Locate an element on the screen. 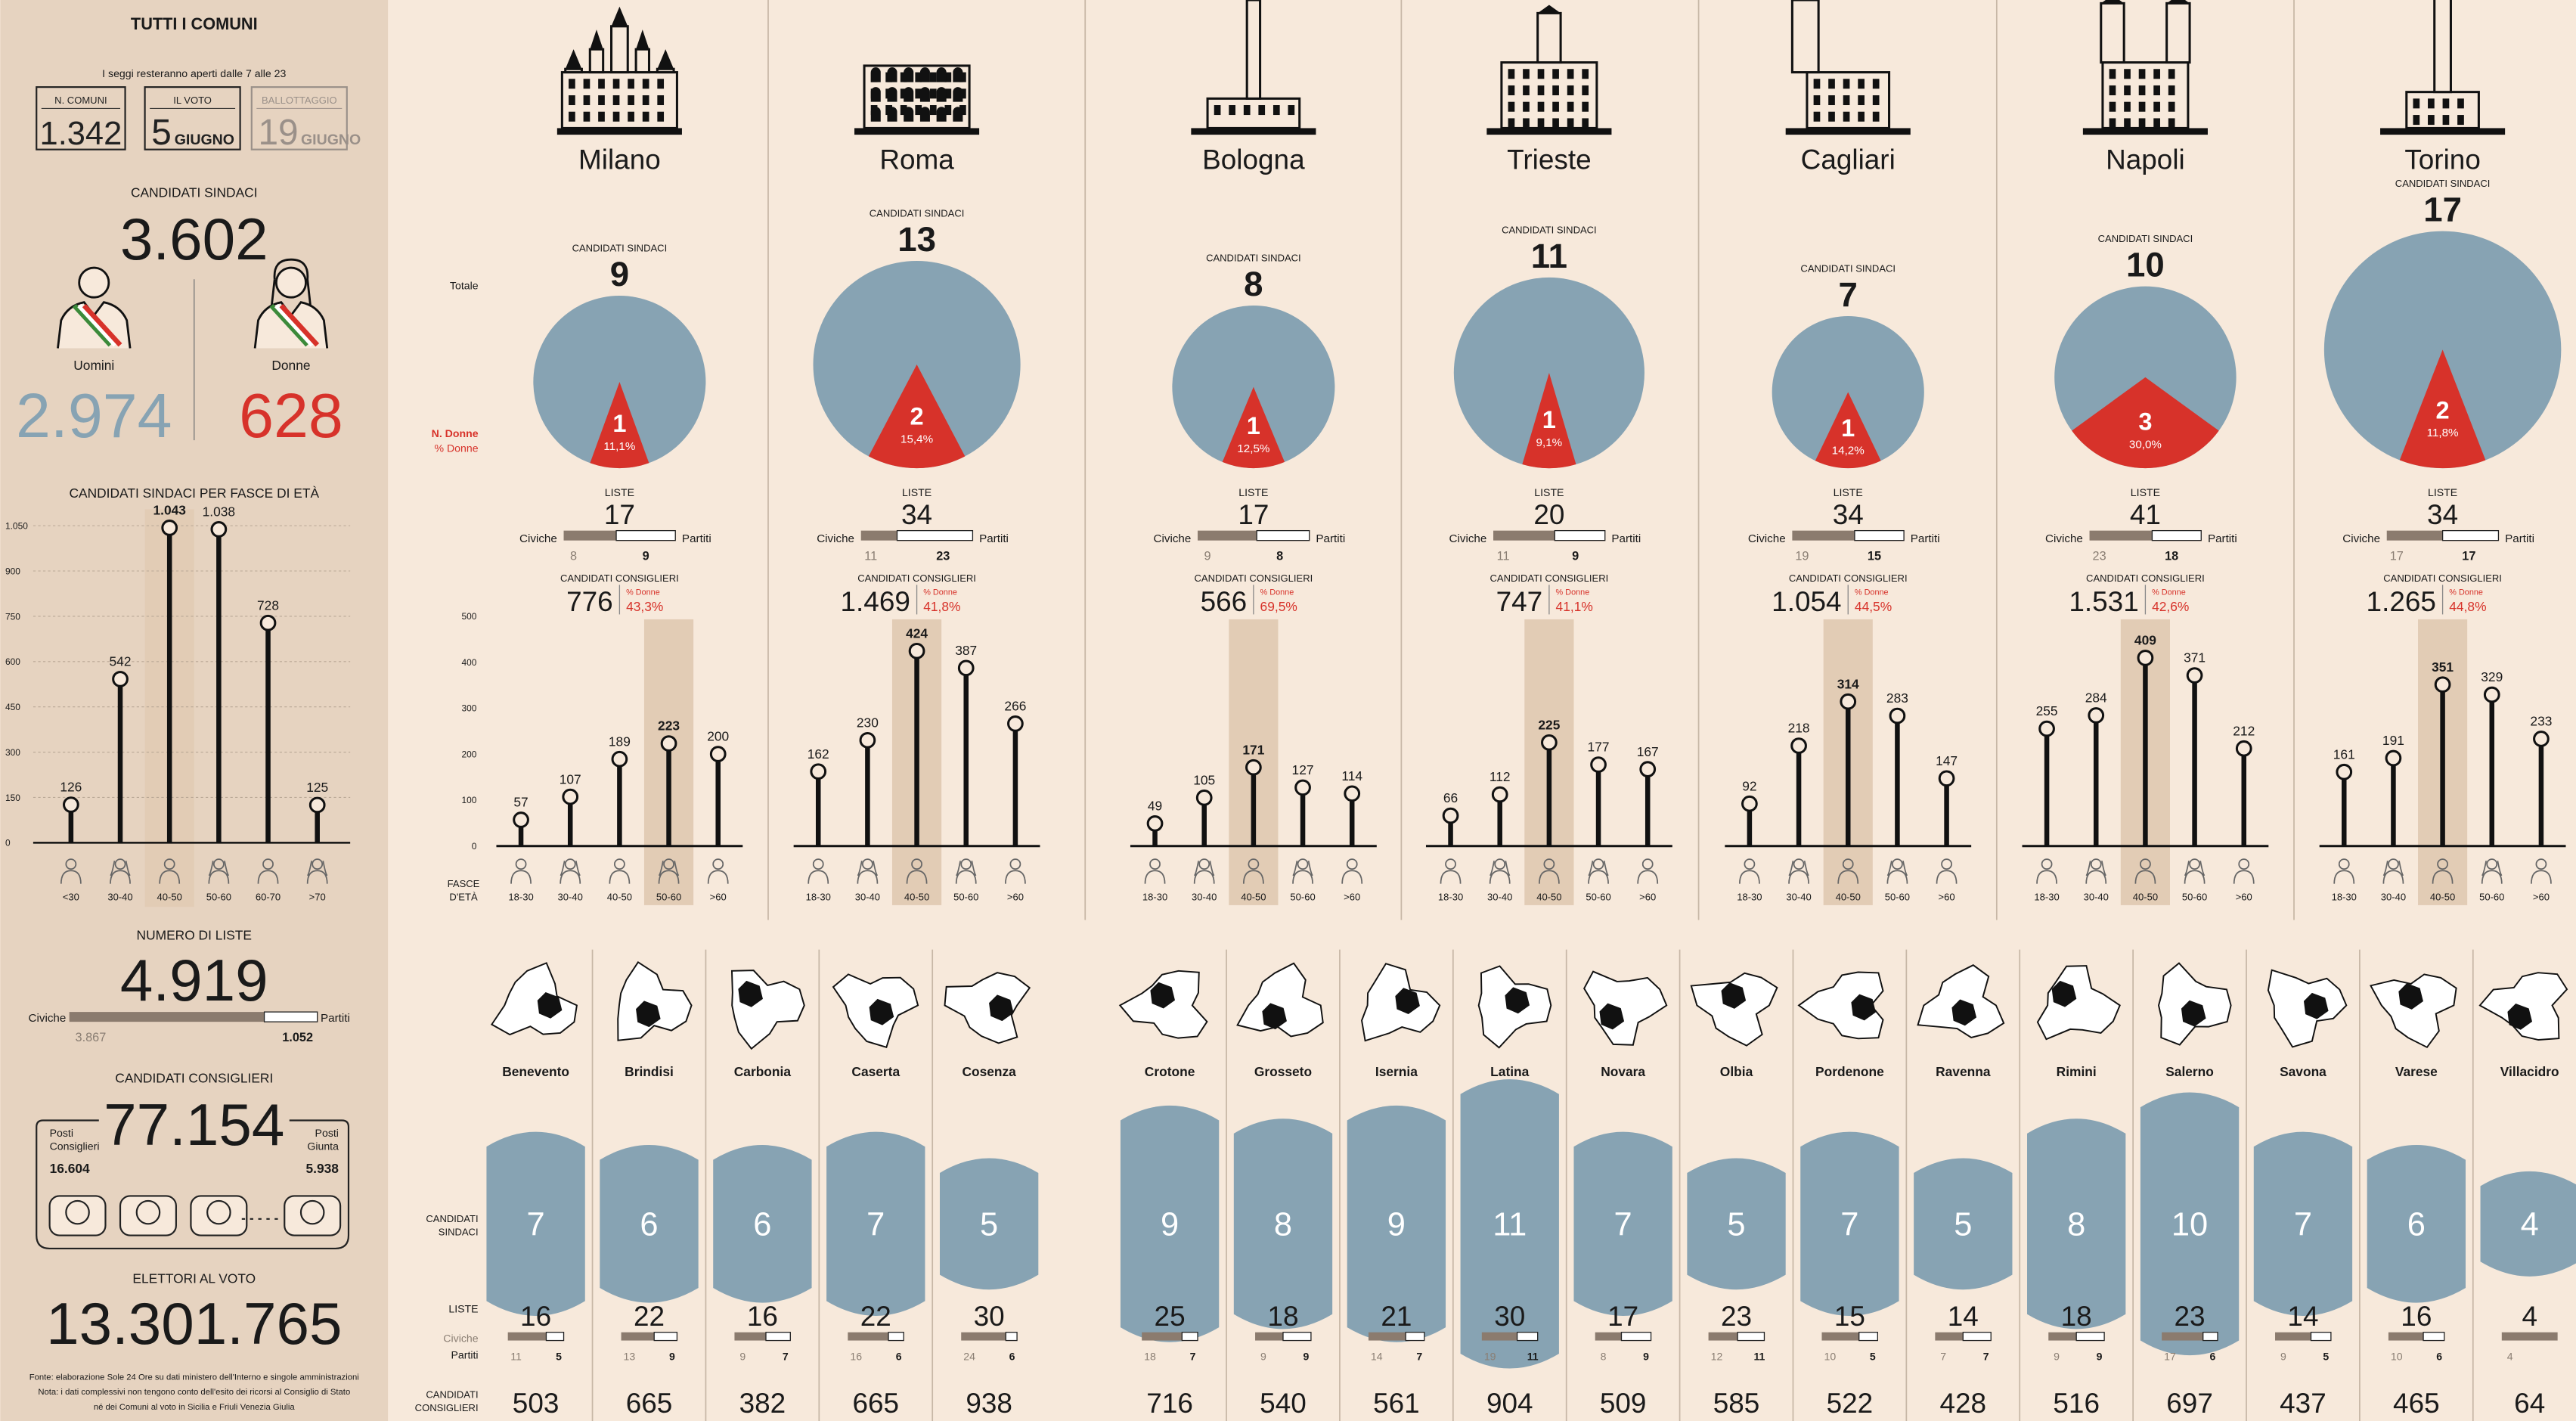 The height and width of the screenshot is (1421, 2576). sindaci-count: 4 is located at coordinates (2530, 1225).